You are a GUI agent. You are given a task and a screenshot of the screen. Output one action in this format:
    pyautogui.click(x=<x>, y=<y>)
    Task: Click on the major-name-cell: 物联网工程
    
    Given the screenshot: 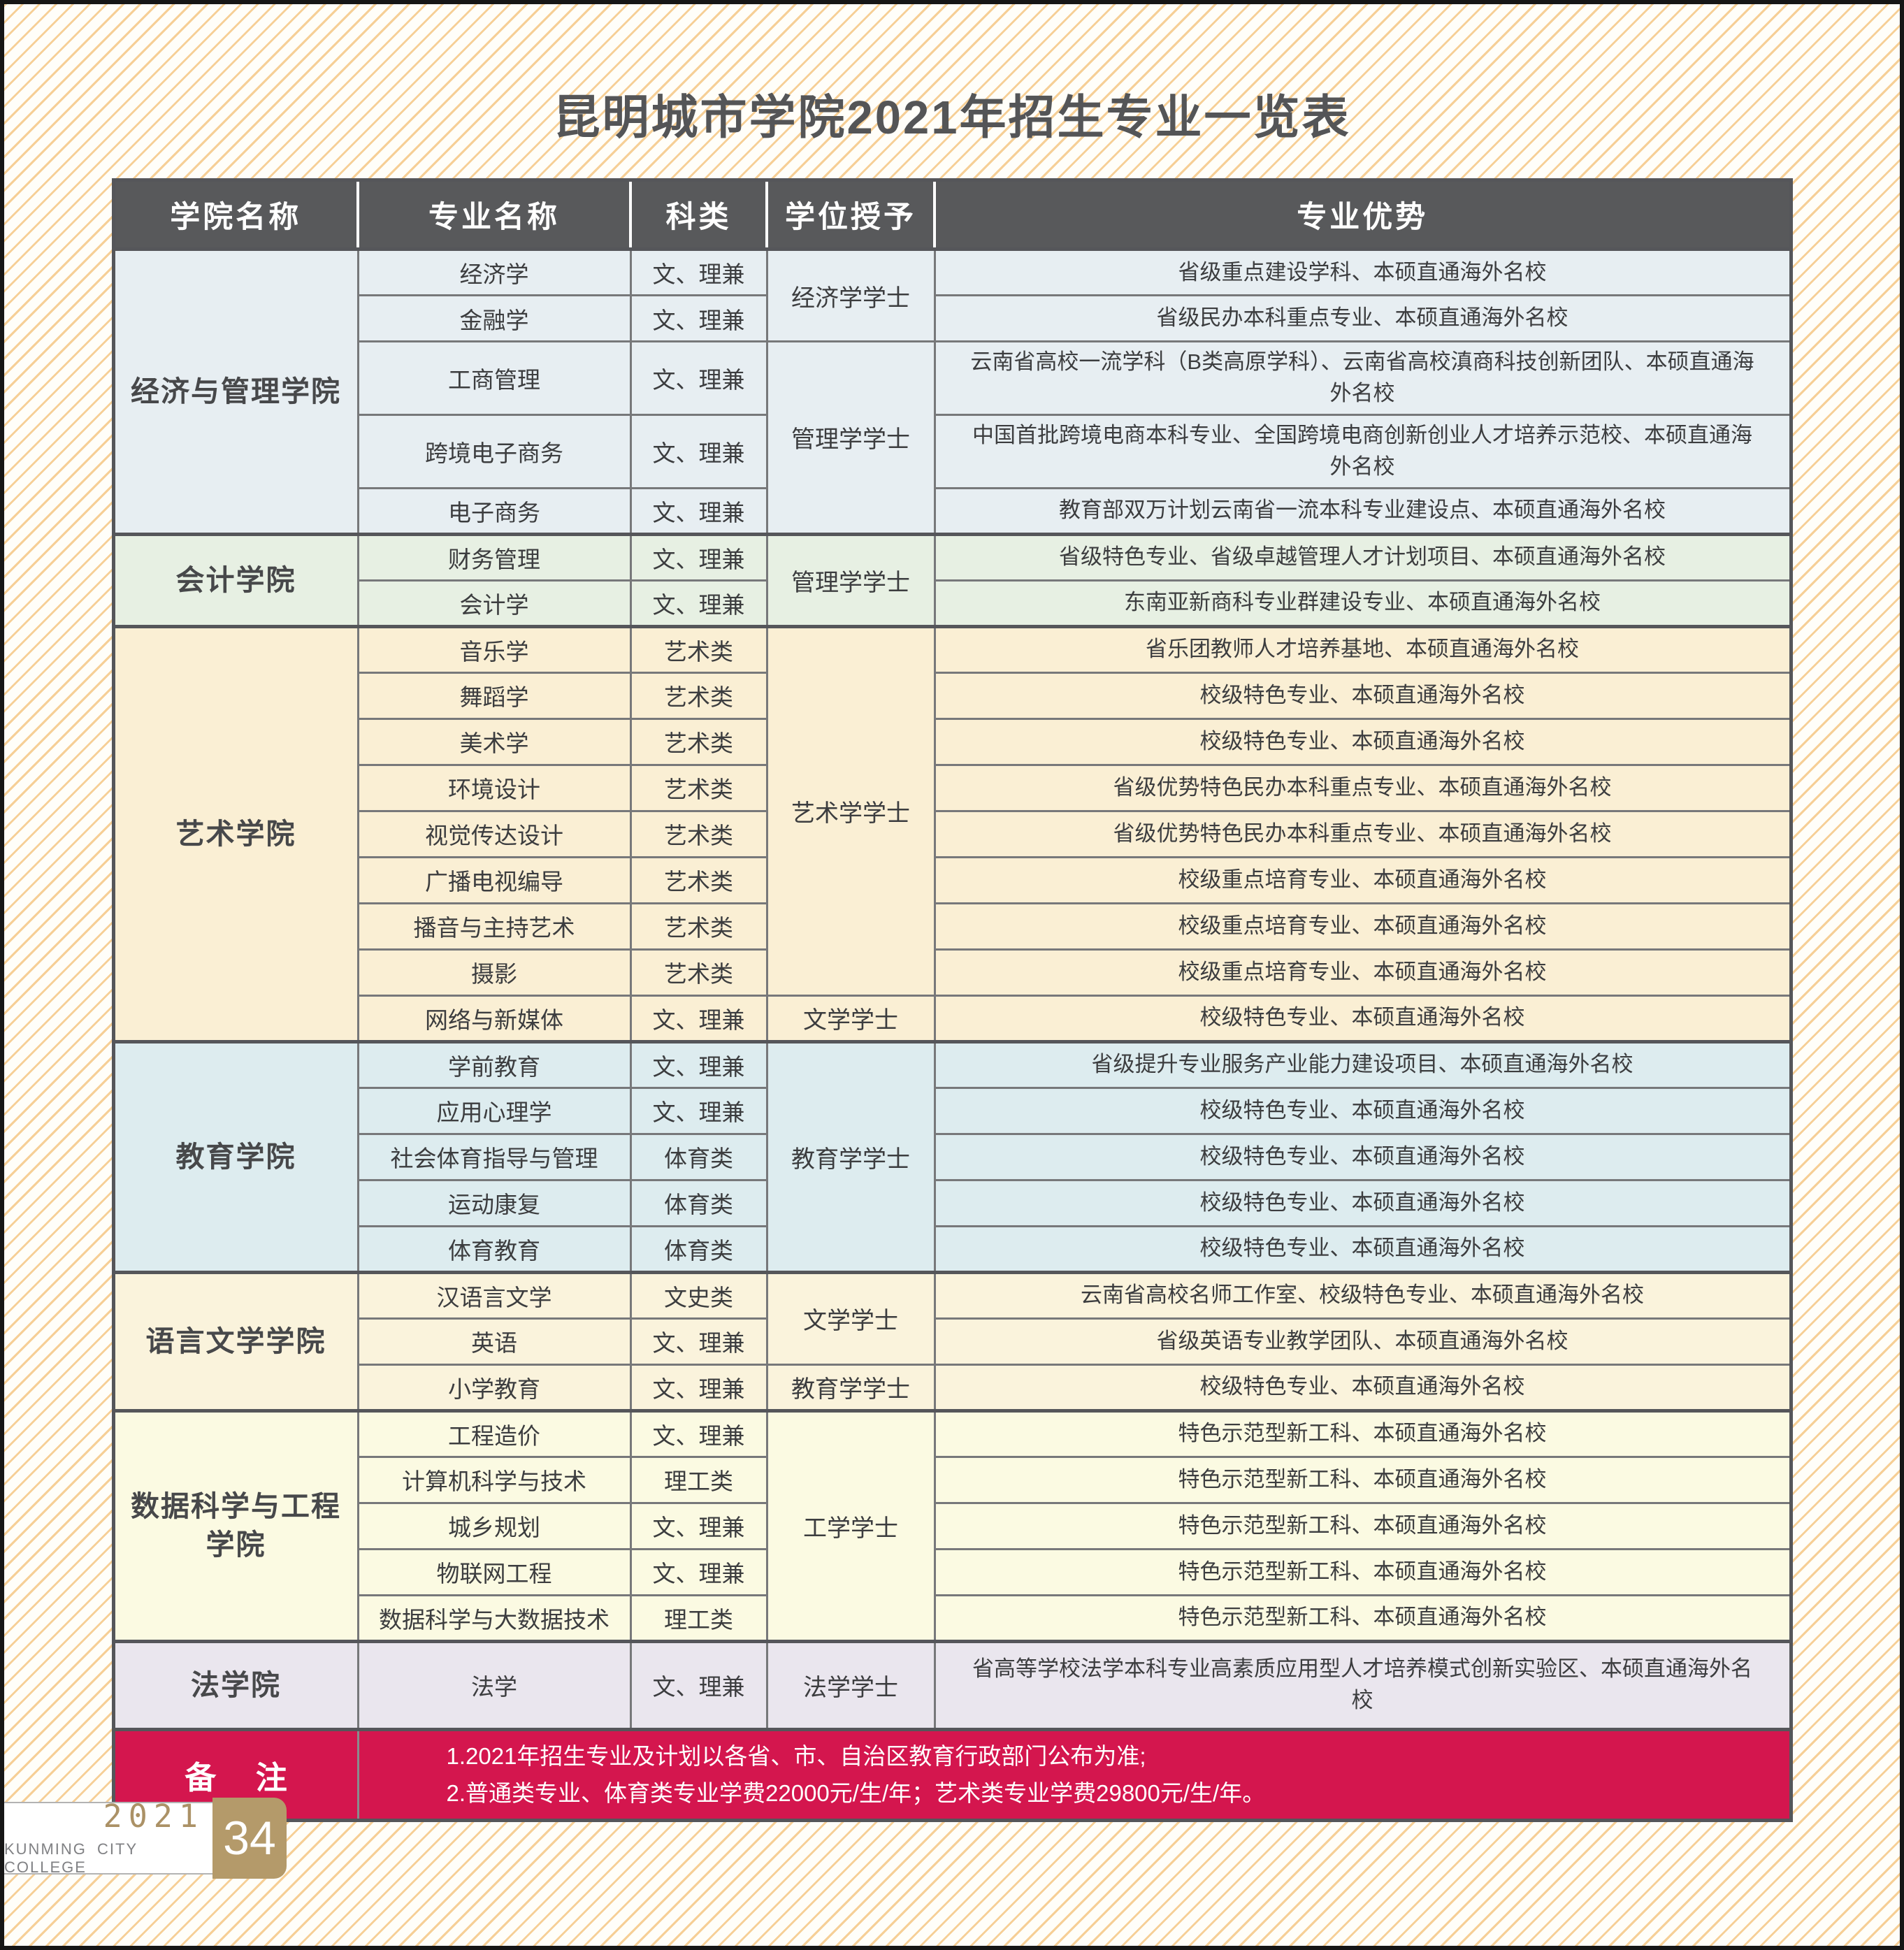 What is the action you would take?
    pyautogui.click(x=494, y=1572)
    